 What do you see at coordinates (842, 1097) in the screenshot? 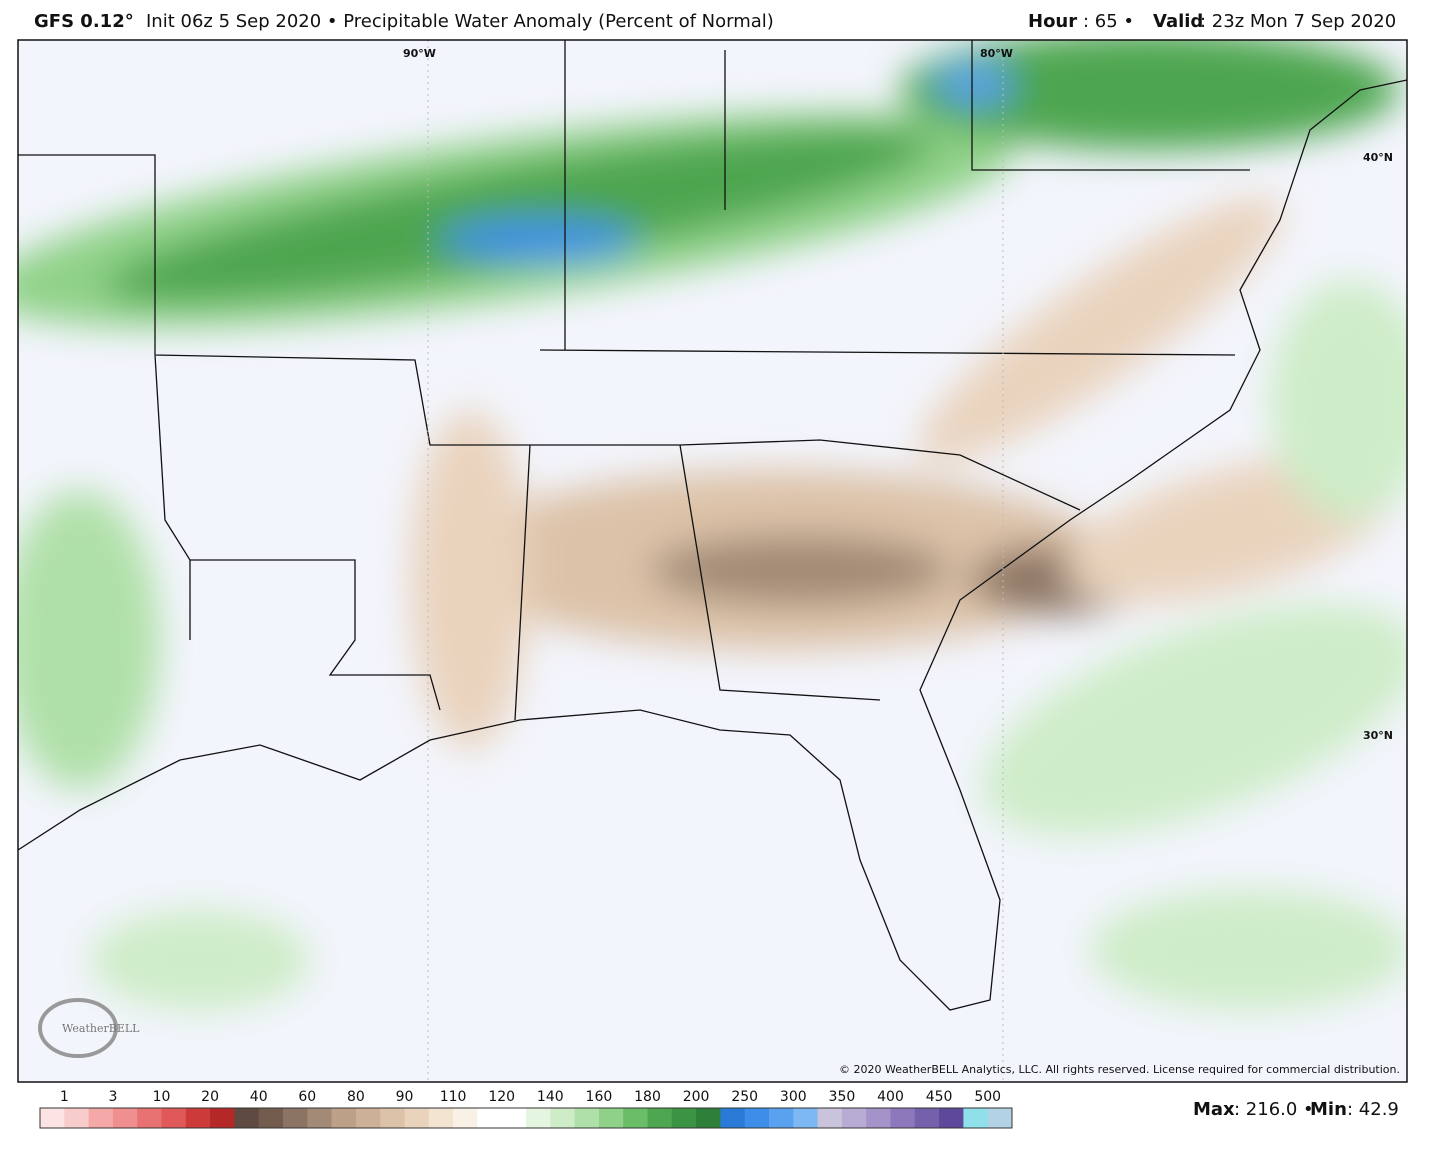
I see `colorbar-label: 350` at bounding box center [842, 1097].